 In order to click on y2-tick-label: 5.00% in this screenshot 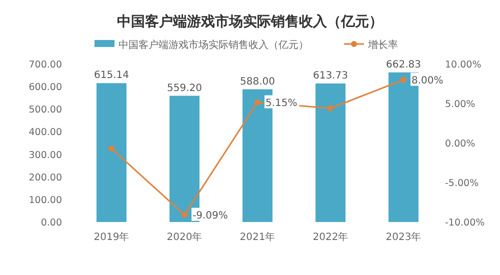, I will do `click(460, 104)`.